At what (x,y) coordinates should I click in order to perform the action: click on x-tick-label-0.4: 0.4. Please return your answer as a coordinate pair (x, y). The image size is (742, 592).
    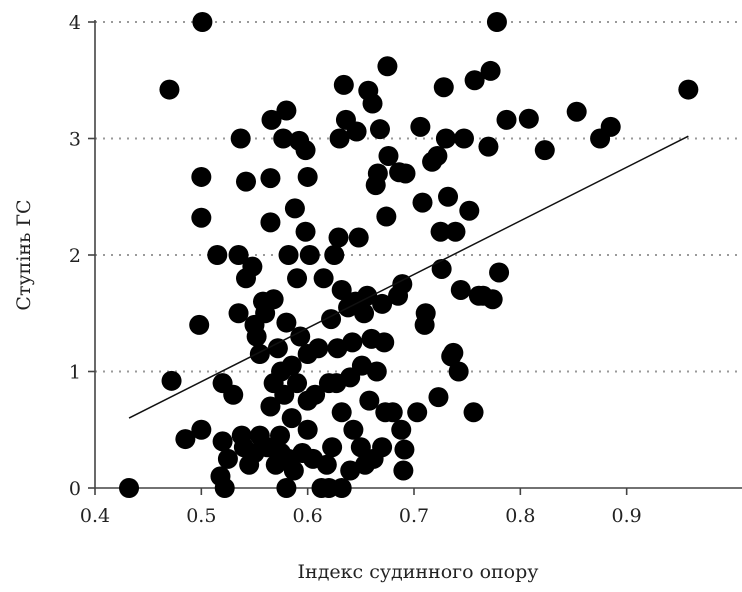
    Looking at the image, I should click on (95, 516).